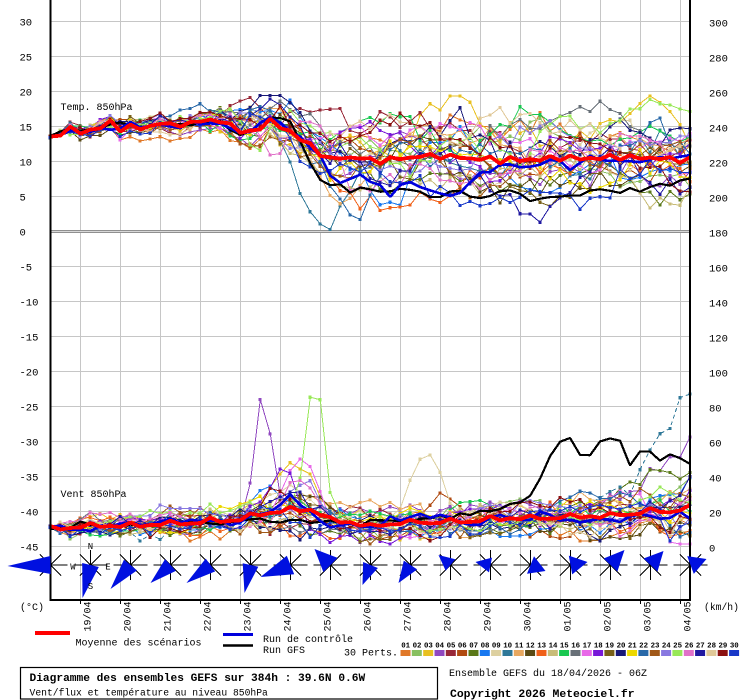  Describe the element at coordinates (548, 674) in the screenshot. I see `svg-text:Ensemble GEFS du 18/04/2026 -: Ensemble GEFS du 18/04/2026 - 06Z` at that location.